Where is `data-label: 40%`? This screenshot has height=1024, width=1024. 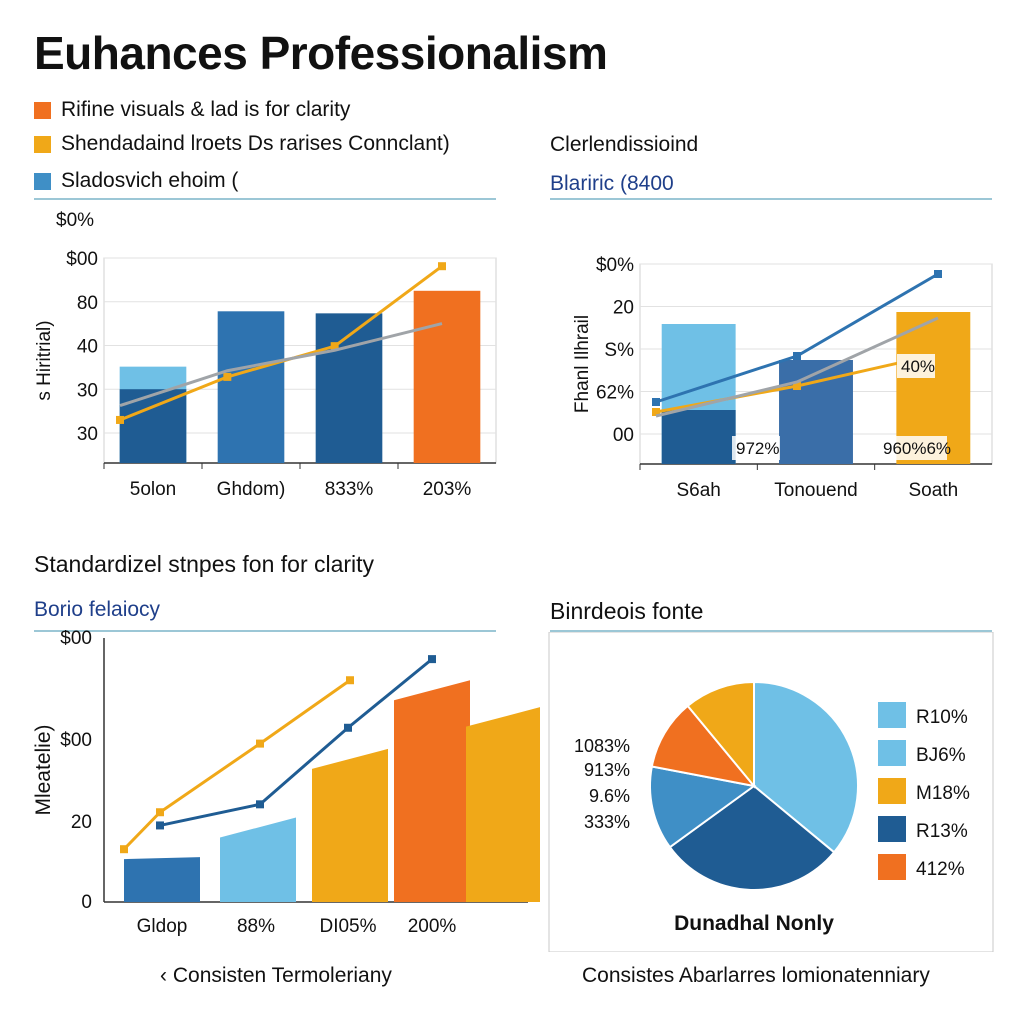 data-label: 40% is located at coordinates (918, 366).